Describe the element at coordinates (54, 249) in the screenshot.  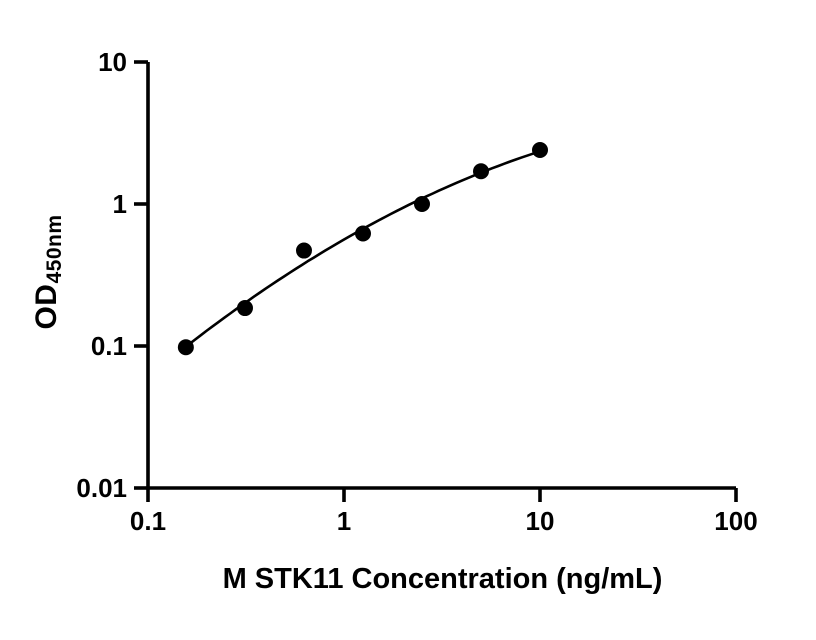
I see `y-axis-label-subscript: 450nm` at that location.